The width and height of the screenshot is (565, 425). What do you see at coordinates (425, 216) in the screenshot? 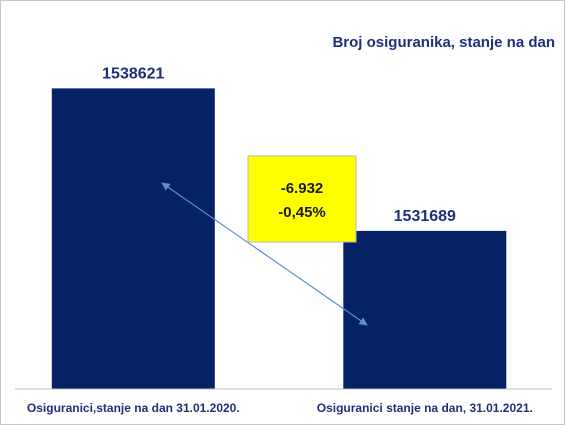
I see `data-label-2: 1531689` at bounding box center [425, 216].